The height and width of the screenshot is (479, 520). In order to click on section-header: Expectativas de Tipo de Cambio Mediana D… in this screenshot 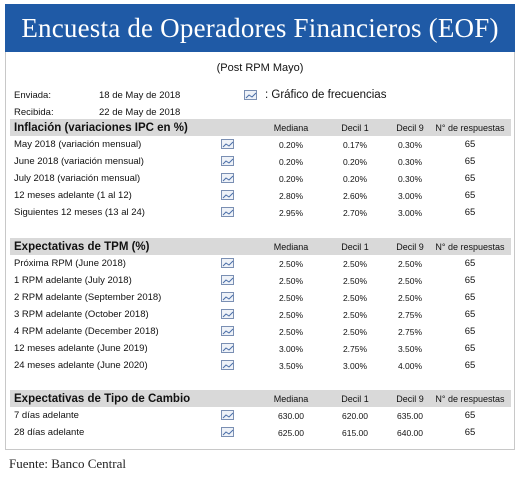, I will do `click(260, 398)`.